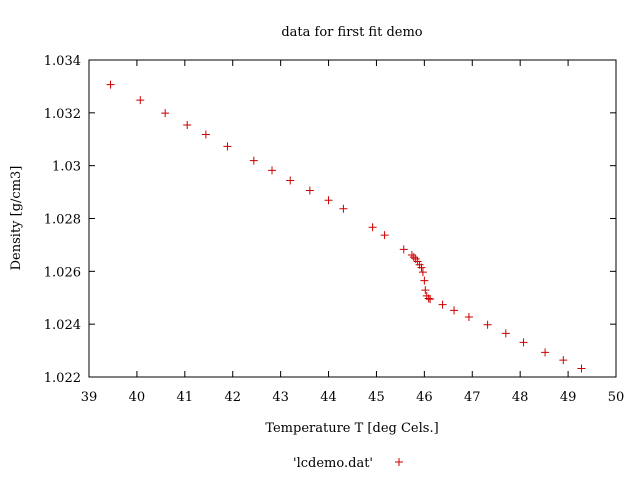 The image size is (640, 480). What do you see at coordinates (16, 218) in the screenshot?
I see `y-axis-label: Density [g/cm3]` at bounding box center [16, 218].